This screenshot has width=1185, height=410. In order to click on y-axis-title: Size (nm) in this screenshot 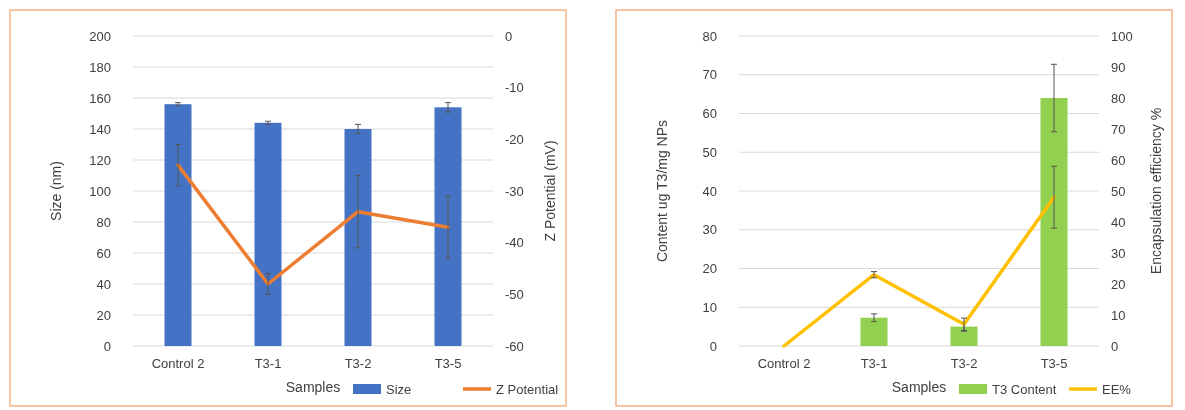, I will do `click(56, 191)`.